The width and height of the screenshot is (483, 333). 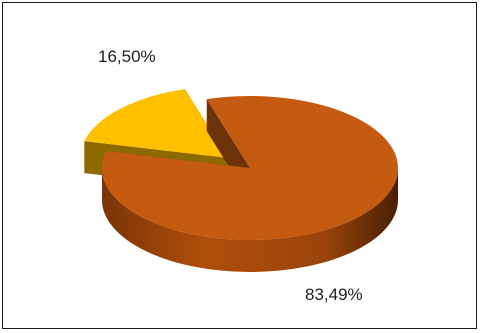 What do you see at coordinates (334, 294) in the screenshot?
I see `data-label-slice-1: 83,49%` at bounding box center [334, 294].